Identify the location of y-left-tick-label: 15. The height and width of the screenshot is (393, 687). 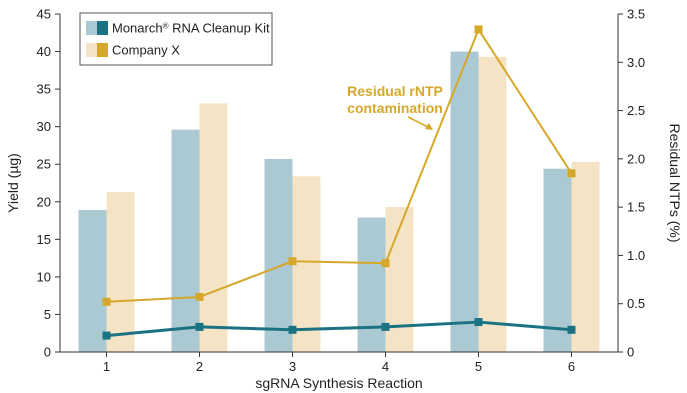
(44, 239).